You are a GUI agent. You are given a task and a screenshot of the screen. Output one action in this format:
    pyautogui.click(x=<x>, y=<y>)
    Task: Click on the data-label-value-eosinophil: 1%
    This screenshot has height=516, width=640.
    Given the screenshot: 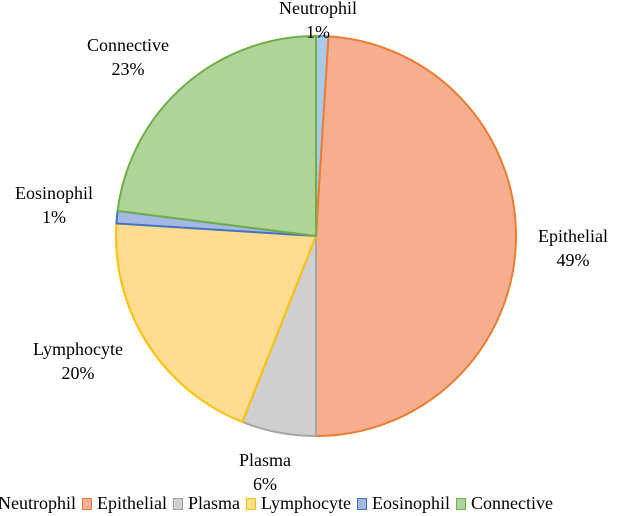 What is the action you would take?
    pyautogui.click(x=54, y=217)
    